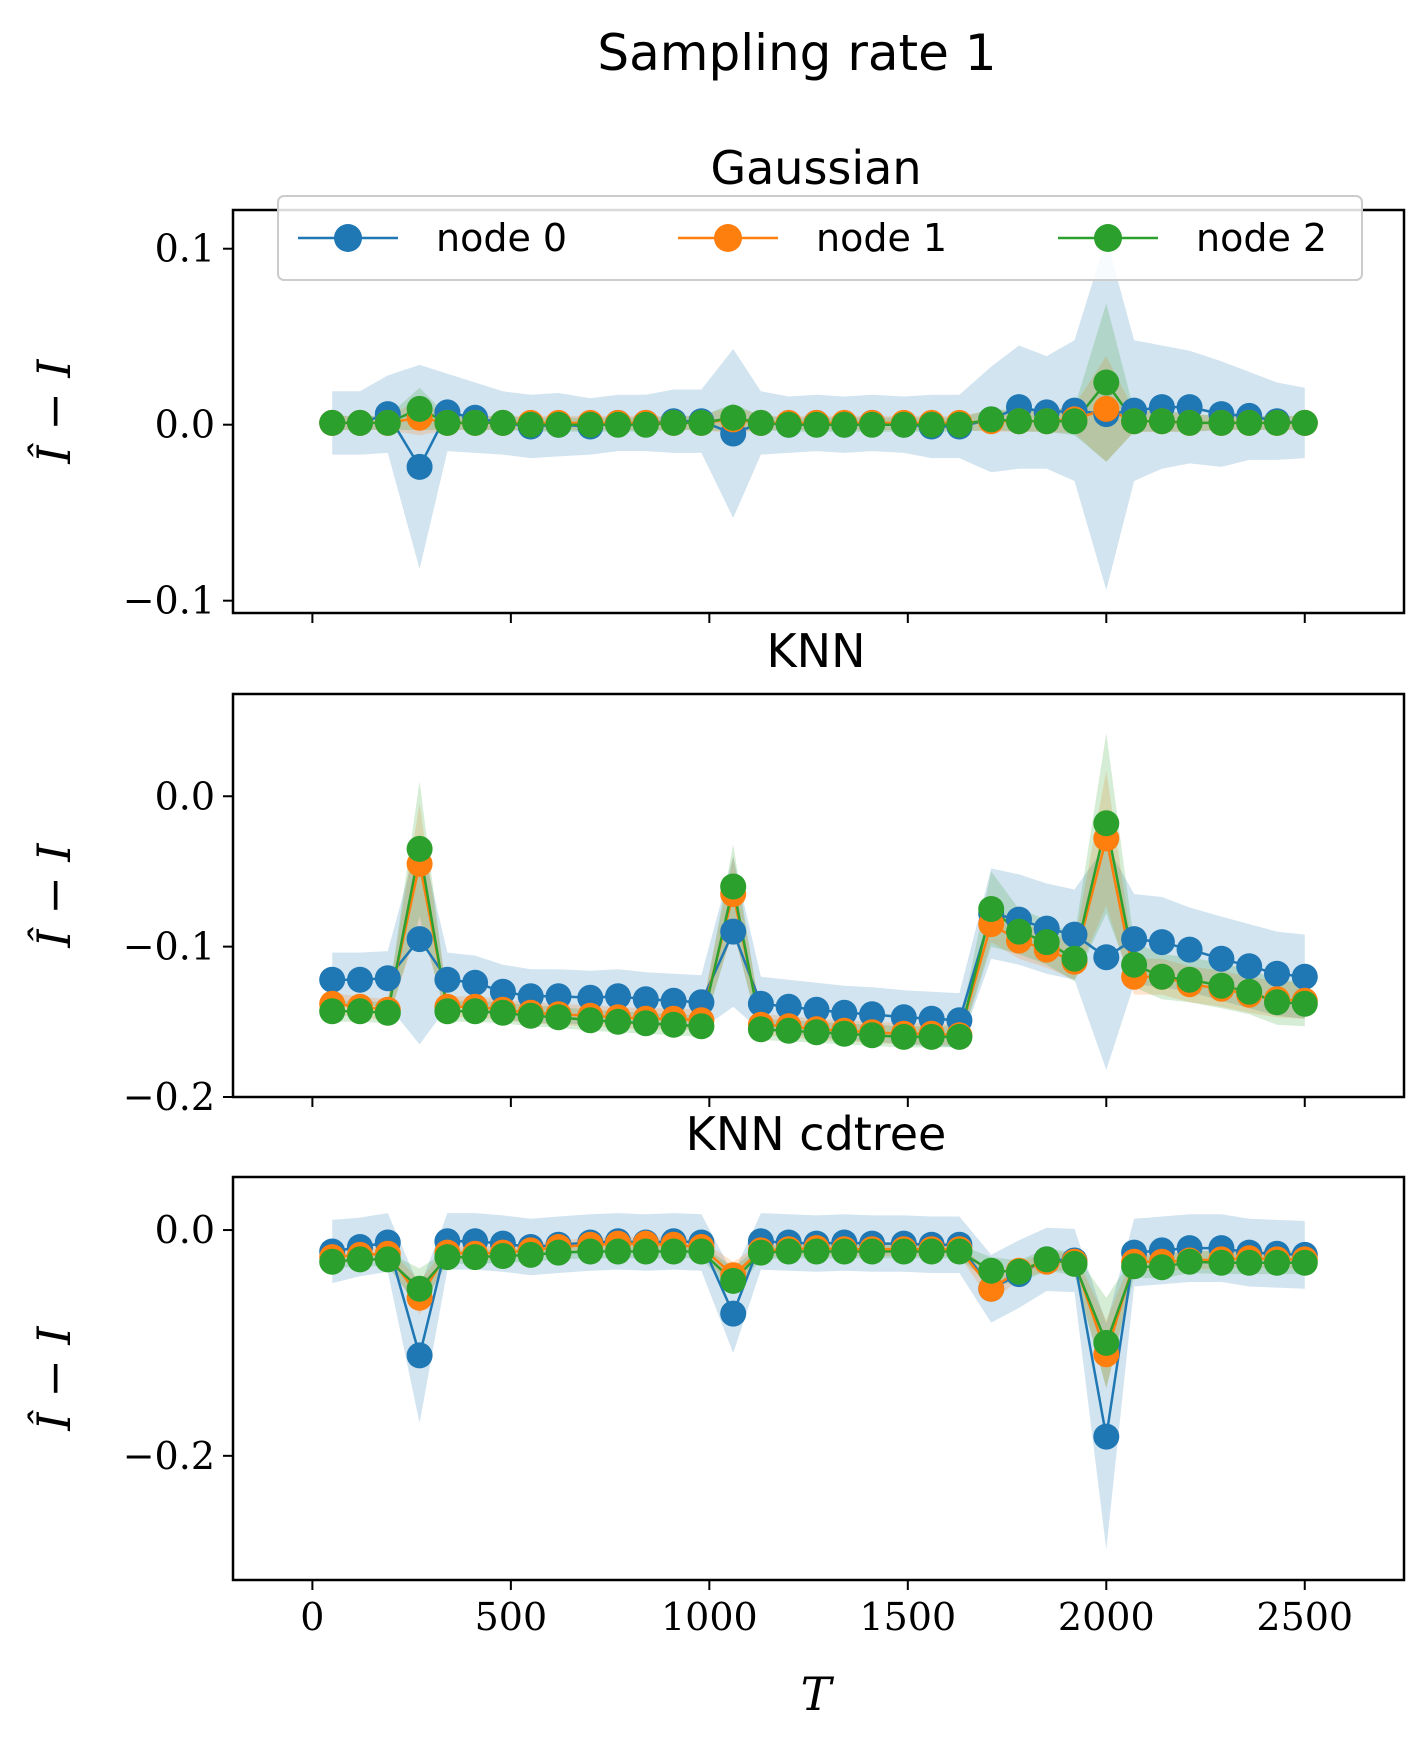  What do you see at coordinates (169, 601) in the screenshot?
I see `y-tick-label: −0.1` at bounding box center [169, 601].